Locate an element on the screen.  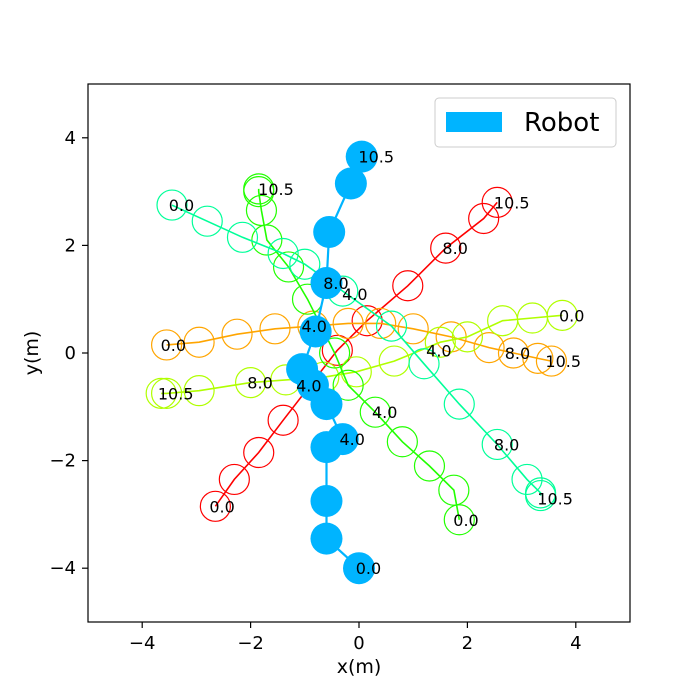
y-tick-label-2: 0 is located at coordinates (70, 353).